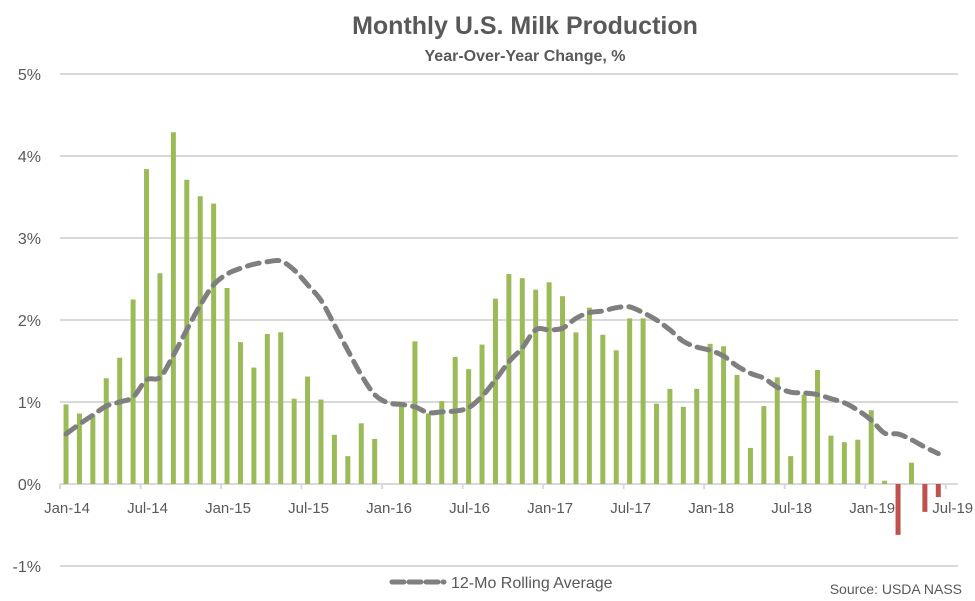 This screenshot has width=975, height=601. What do you see at coordinates (711, 508) in the screenshot?
I see `x-tick-label: Jan-18` at bounding box center [711, 508].